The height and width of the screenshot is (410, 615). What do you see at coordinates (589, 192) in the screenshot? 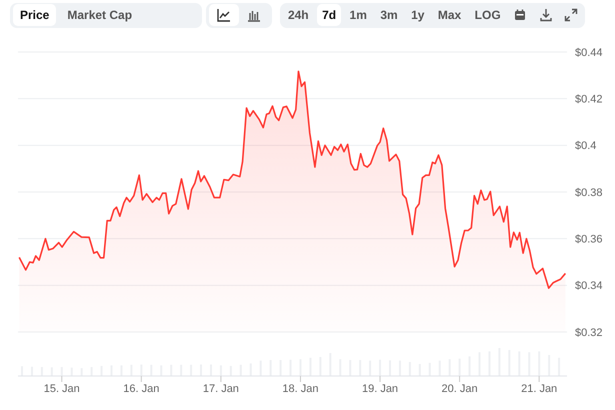
I see `y-tick-label: $0.38` at bounding box center [589, 192].